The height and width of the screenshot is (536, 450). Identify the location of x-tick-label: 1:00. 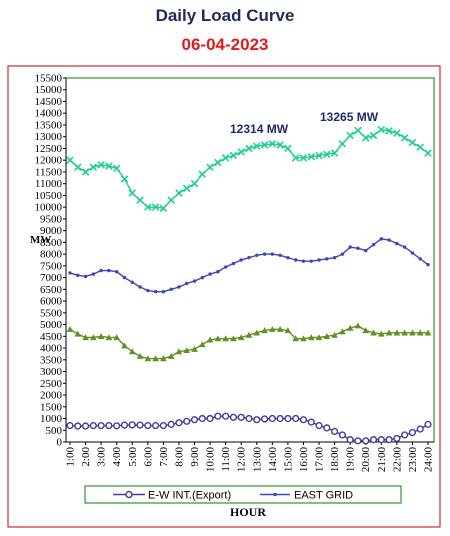
(71, 457).